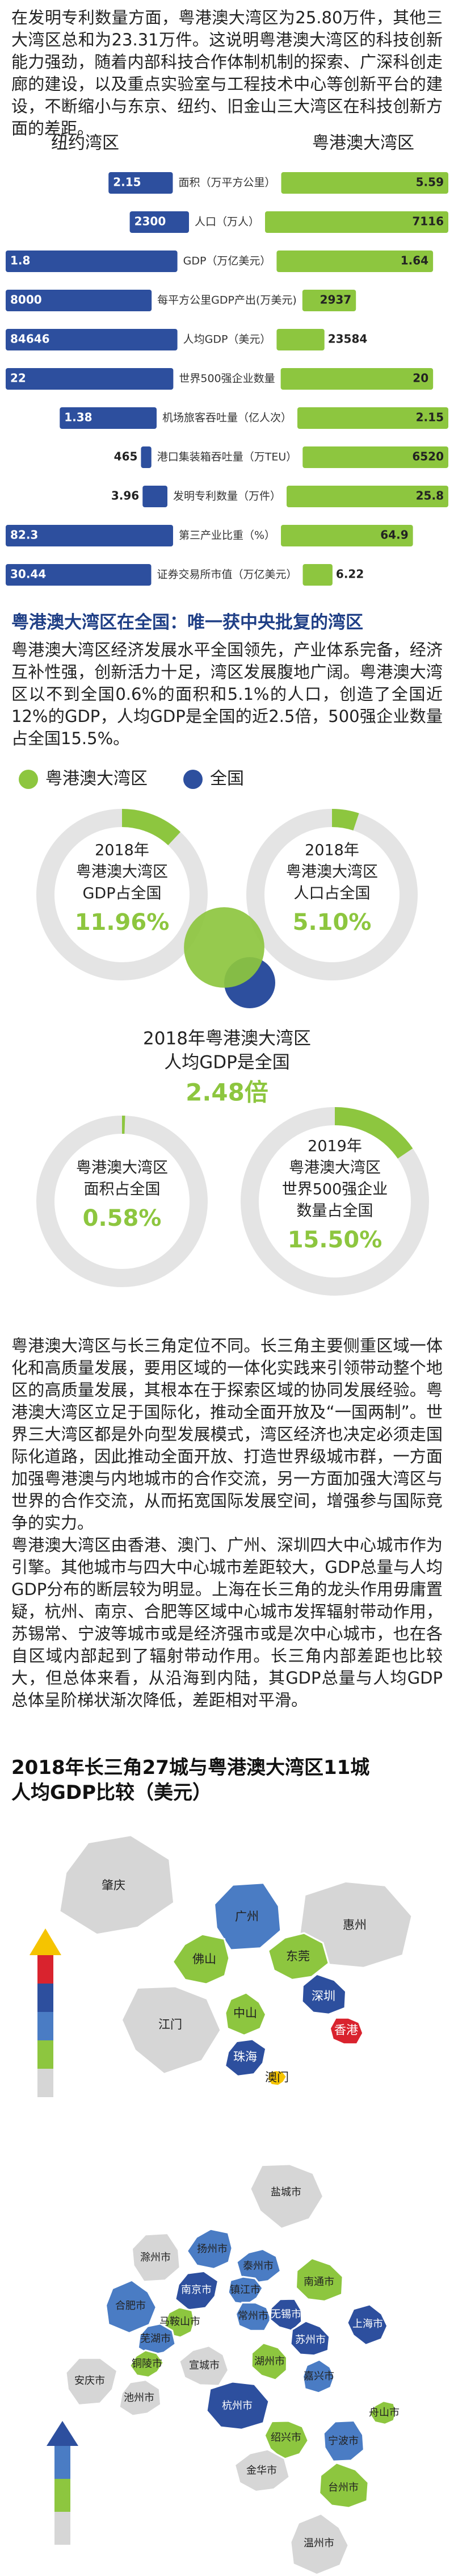 Image resolution: width=454 pixels, height=2576 pixels. What do you see at coordinates (348, 339) in the screenshot?
I see `value-label: 23584` at bounding box center [348, 339].